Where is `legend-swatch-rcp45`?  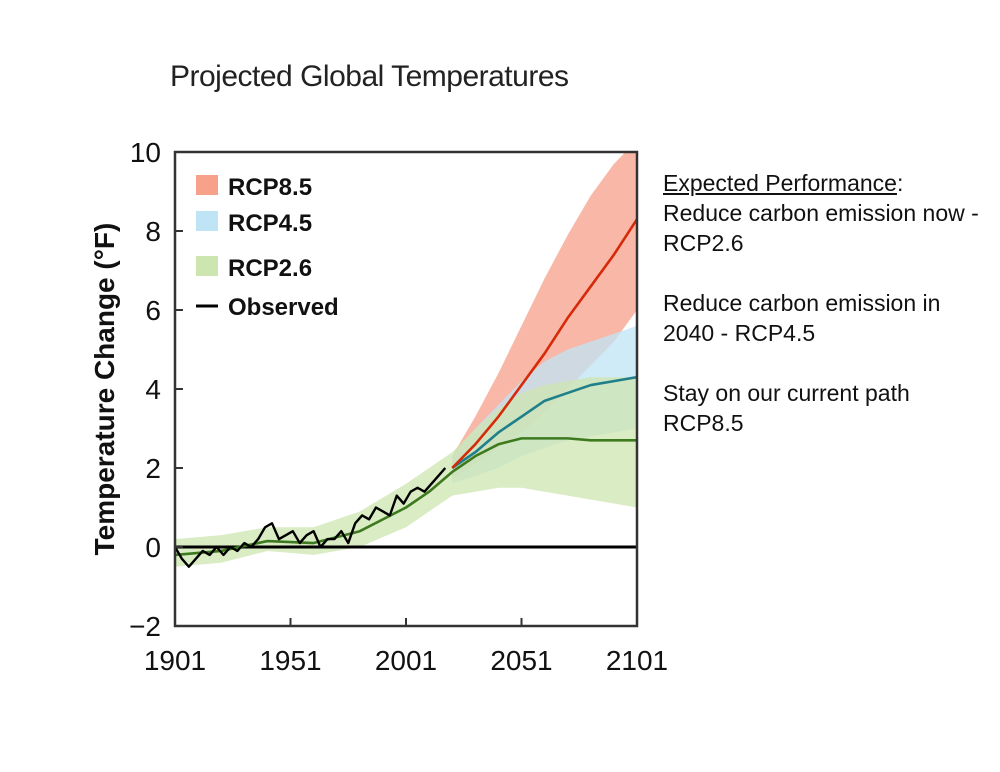 legend-swatch-rcp45 is located at coordinates (207, 221).